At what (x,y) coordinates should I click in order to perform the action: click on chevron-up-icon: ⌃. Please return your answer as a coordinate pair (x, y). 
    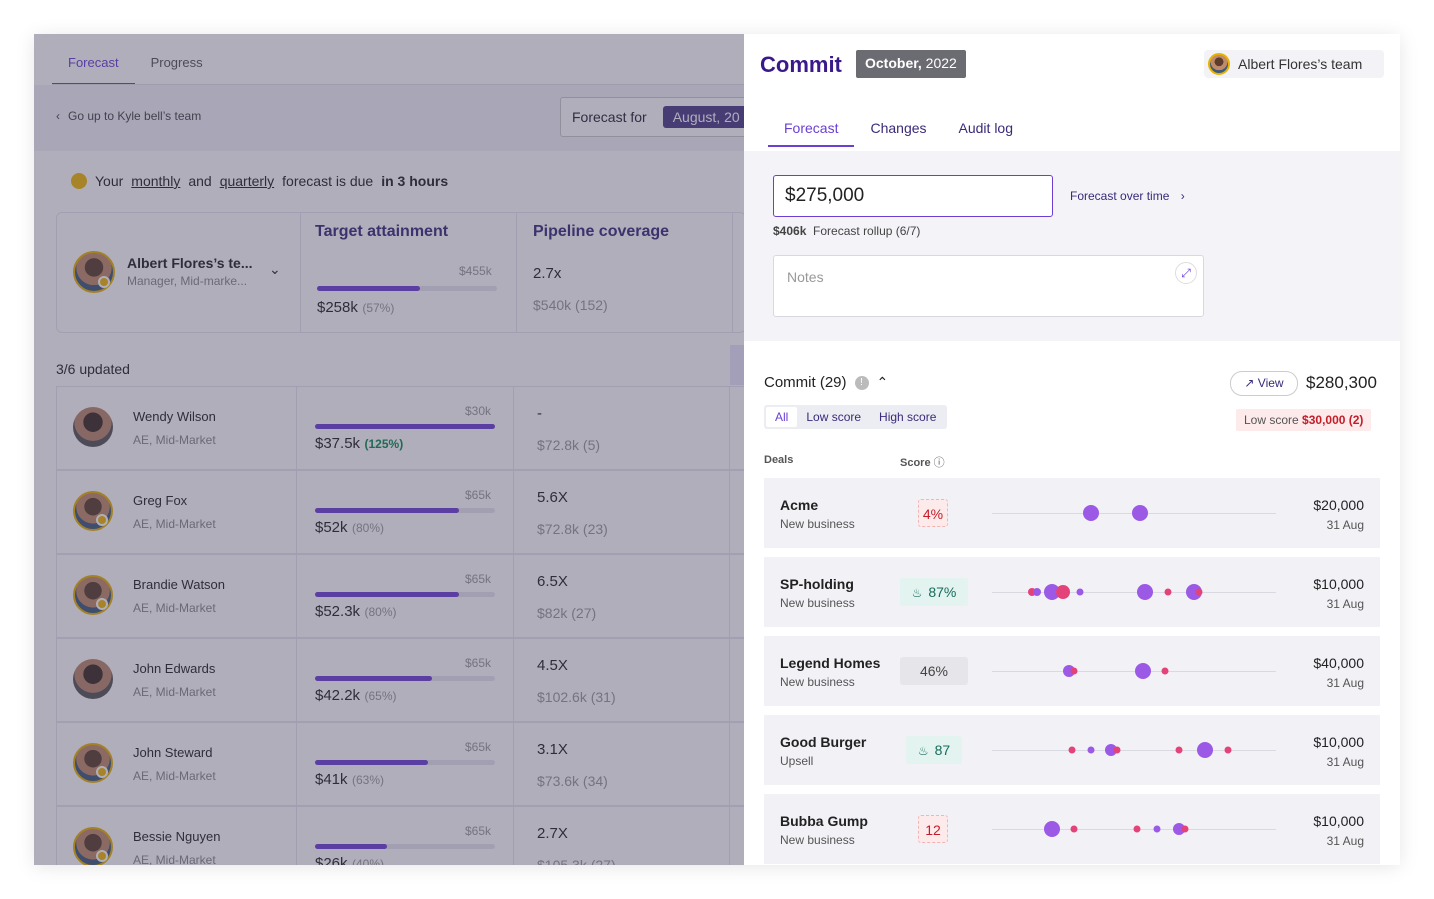
    Looking at the image, I should click on (882, 382).